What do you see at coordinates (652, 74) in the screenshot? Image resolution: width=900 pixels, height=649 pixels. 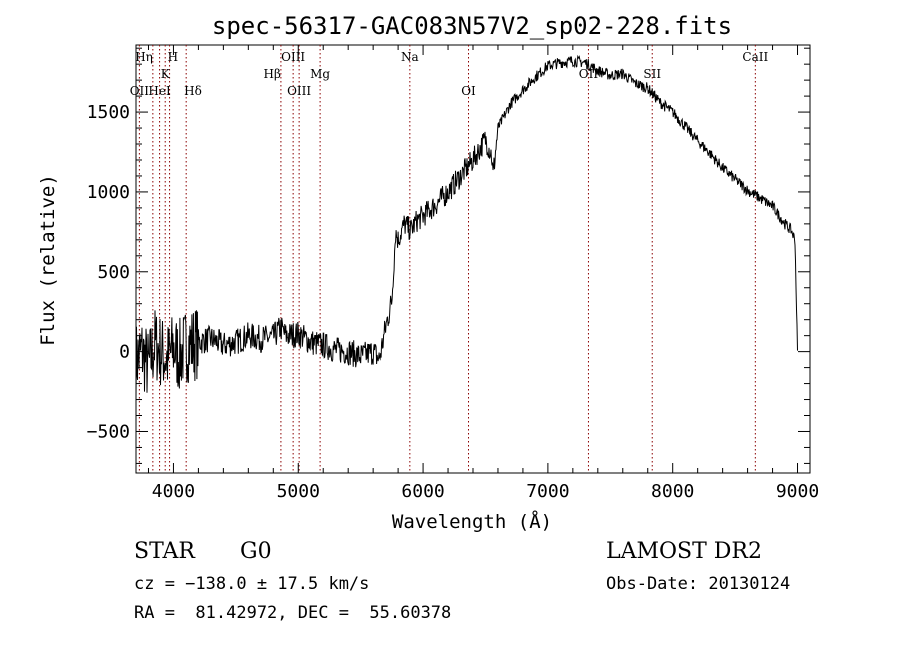 I see `emission-line-label: SII` at bounding box center [652, 74].